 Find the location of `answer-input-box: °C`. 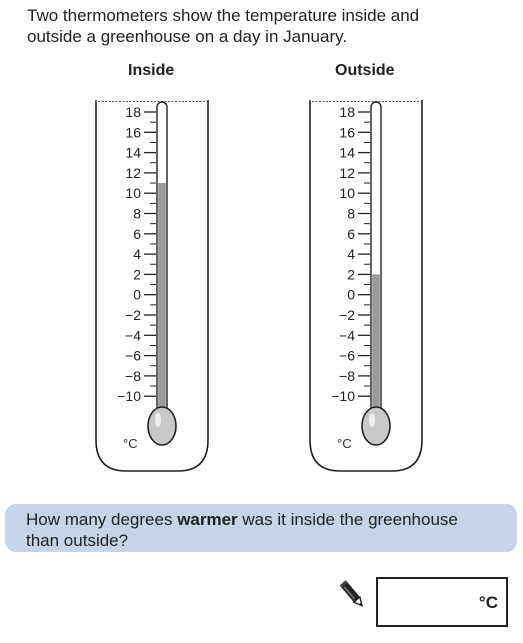

answer-input-box: °C is located at coordinates (442, 602).